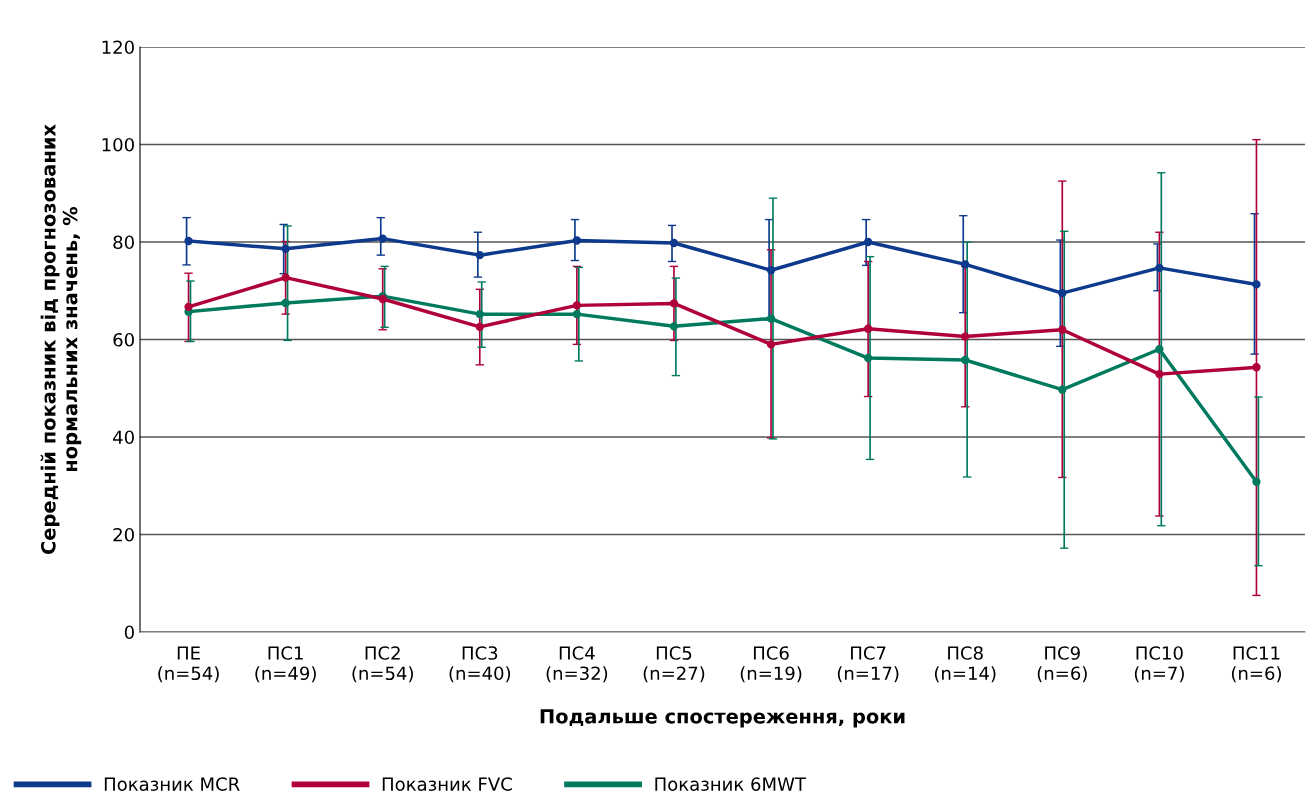  What do you see at coordinates (577, 664) in the screenshot?
I see `x-tick-label: ПС4 (n=32)` at bounding box center [577, 664].